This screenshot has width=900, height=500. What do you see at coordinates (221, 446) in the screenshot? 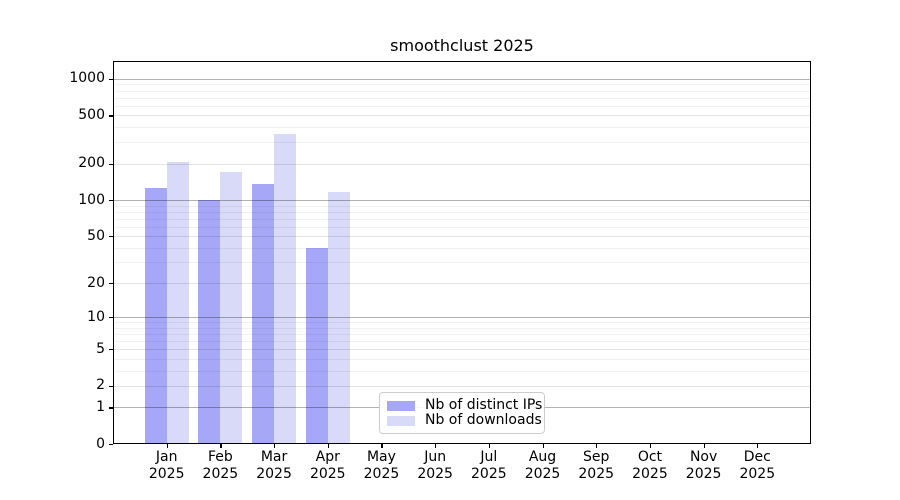
I see `x-tick-mark-feb` at bounding box center [221, 446].